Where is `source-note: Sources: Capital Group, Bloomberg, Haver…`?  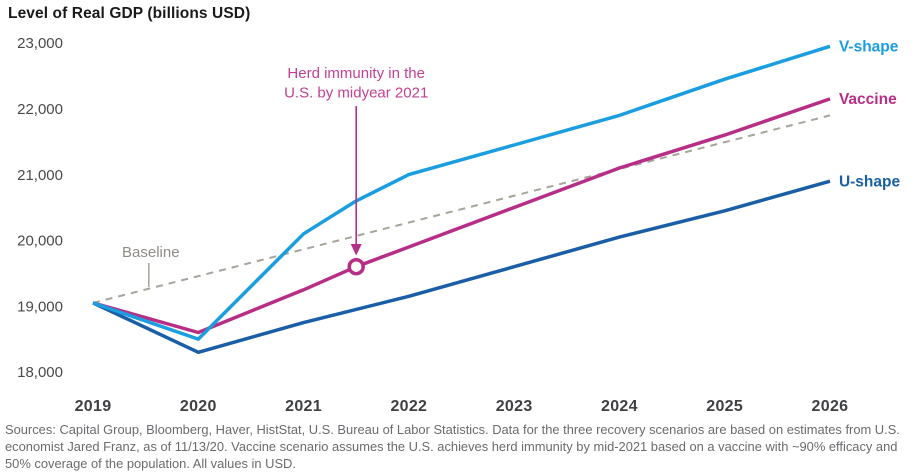
source-note: Sources: Capital Group, Bloomberg, Haver… is located at coordinates (452, 447).